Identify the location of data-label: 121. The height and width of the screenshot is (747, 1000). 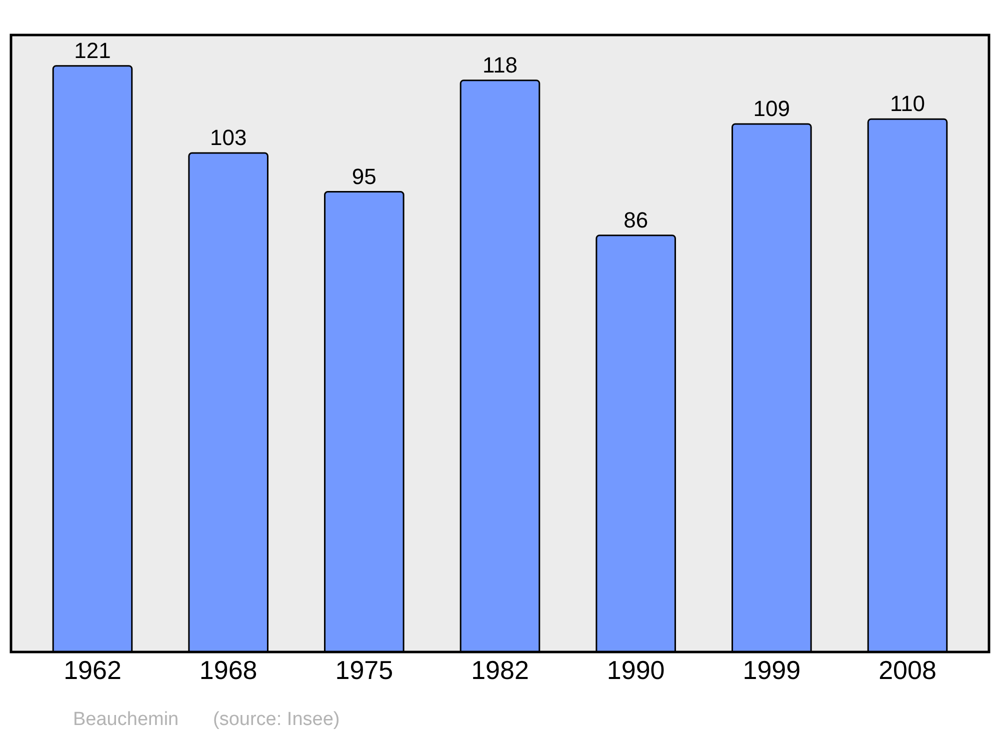
(92, 50).